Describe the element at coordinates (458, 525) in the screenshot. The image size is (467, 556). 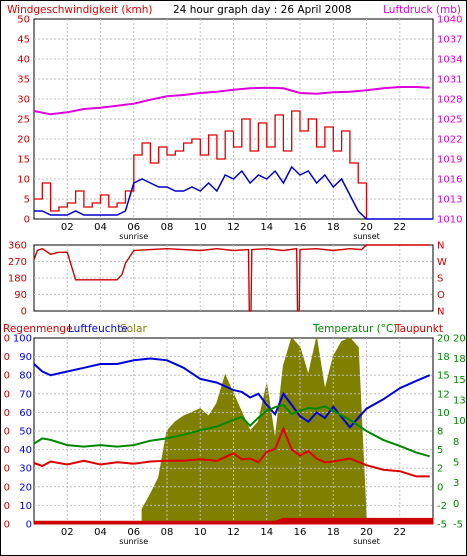
I see `dewpoint-y-tick-label: -5` at that location.